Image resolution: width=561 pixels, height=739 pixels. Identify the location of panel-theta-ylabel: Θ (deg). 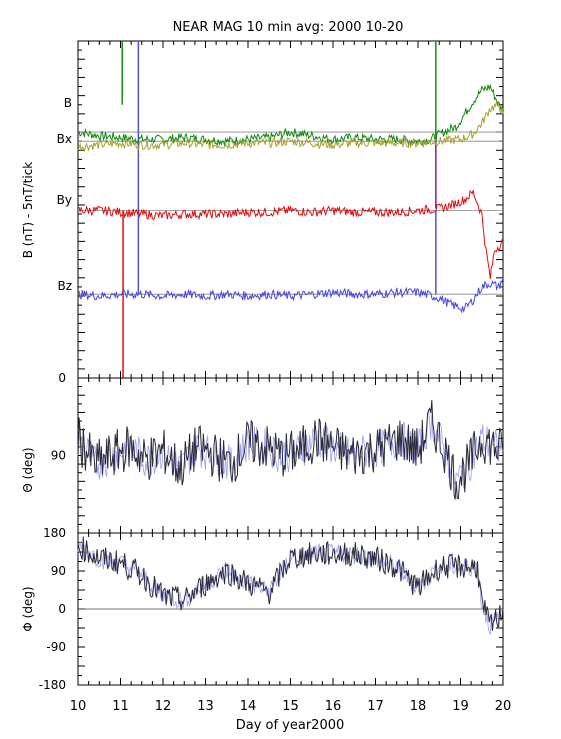
(28, 469).